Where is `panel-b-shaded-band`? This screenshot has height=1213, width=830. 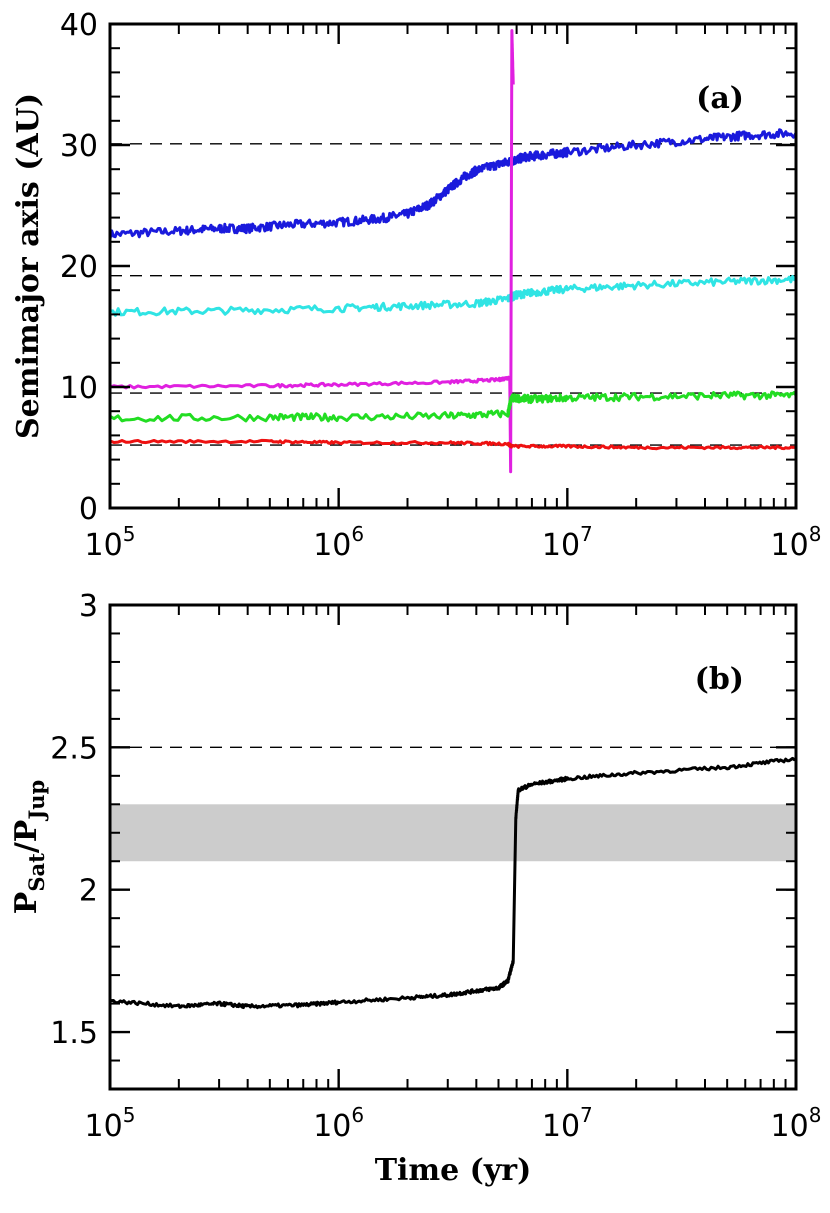 panel-b-shaded-band is located at coordinates (453, 833).